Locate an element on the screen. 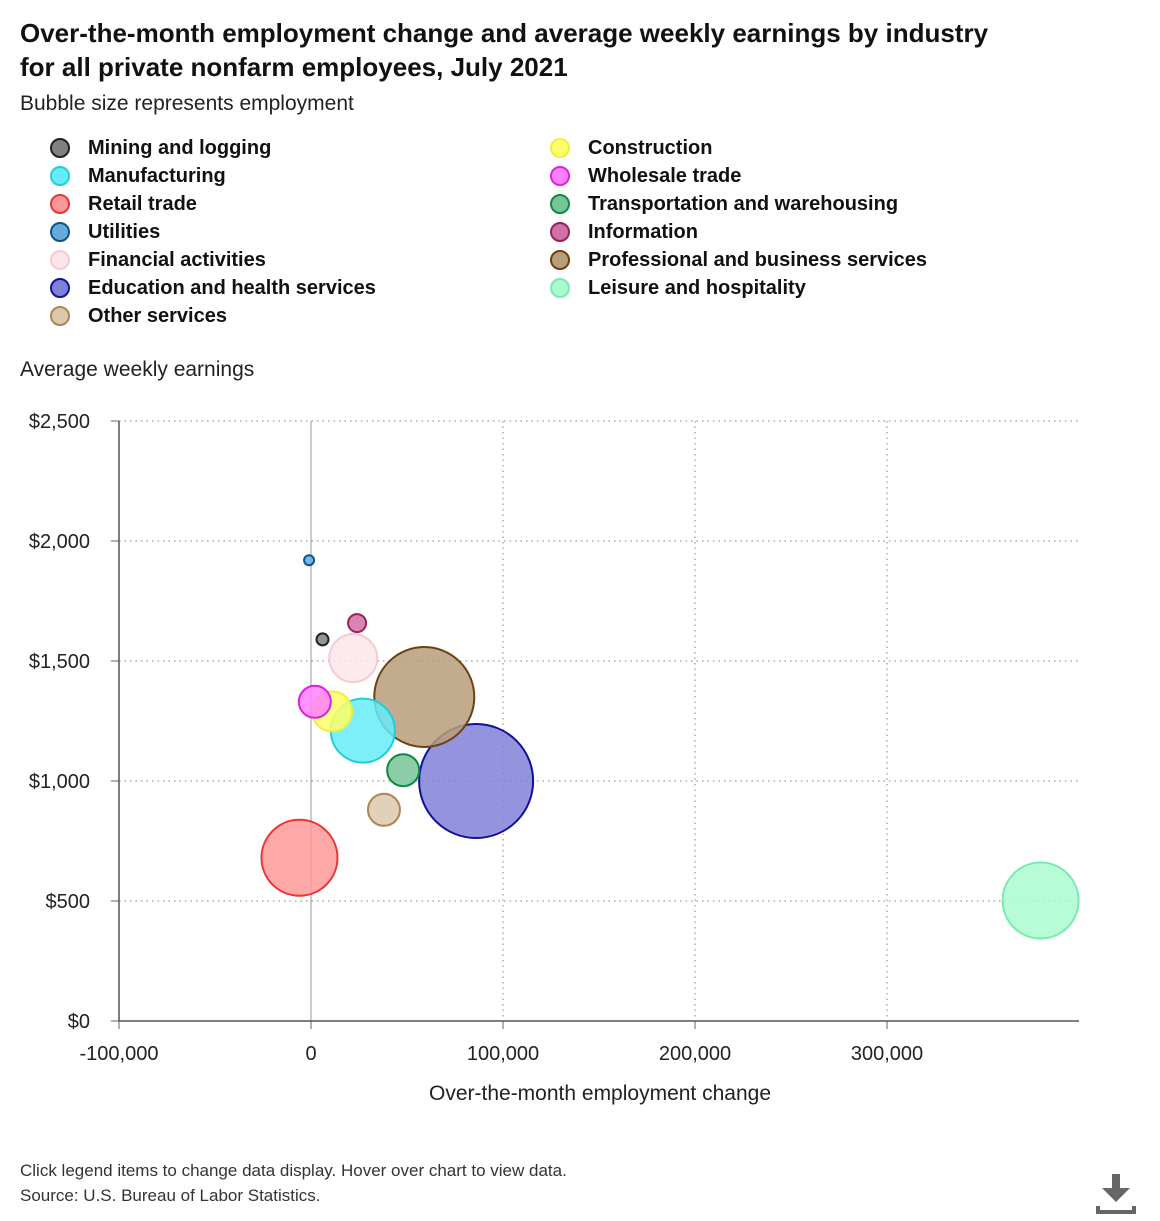 This screenshot has height=1221, width=1160. bubble: Professional and business services is located at coordinates (424, 697).